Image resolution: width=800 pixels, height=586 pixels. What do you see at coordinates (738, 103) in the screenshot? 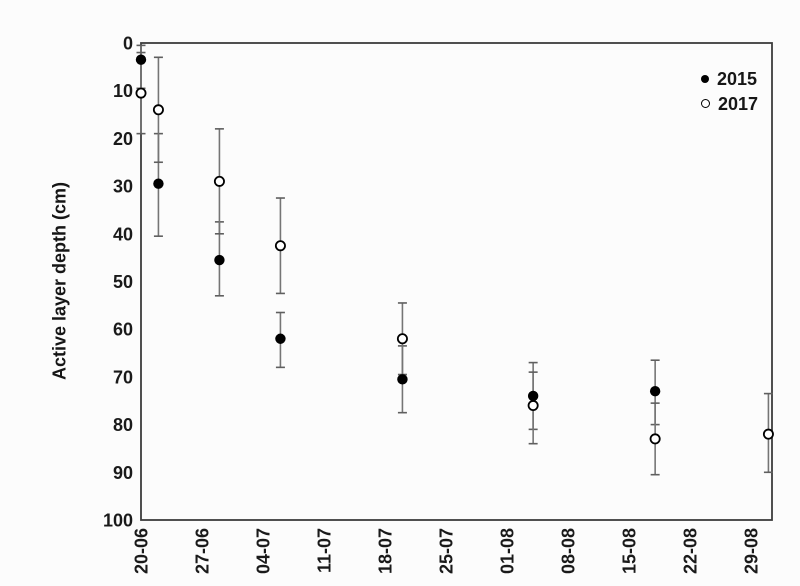
I see `legend-label-2017: 2017` at bounding box center [738, 103].